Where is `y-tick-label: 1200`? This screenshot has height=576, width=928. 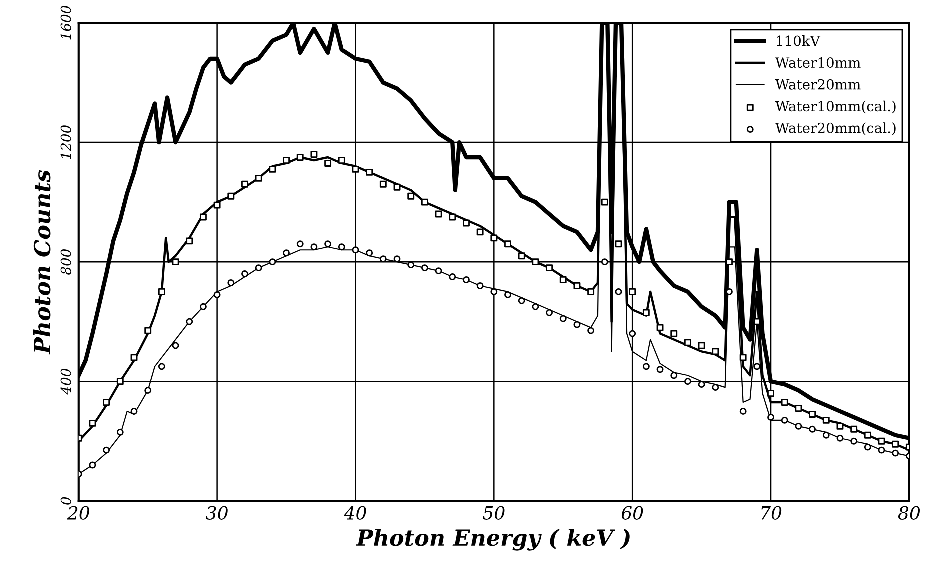 y-tick-label: 1200 is located at coordinates (66, 143).